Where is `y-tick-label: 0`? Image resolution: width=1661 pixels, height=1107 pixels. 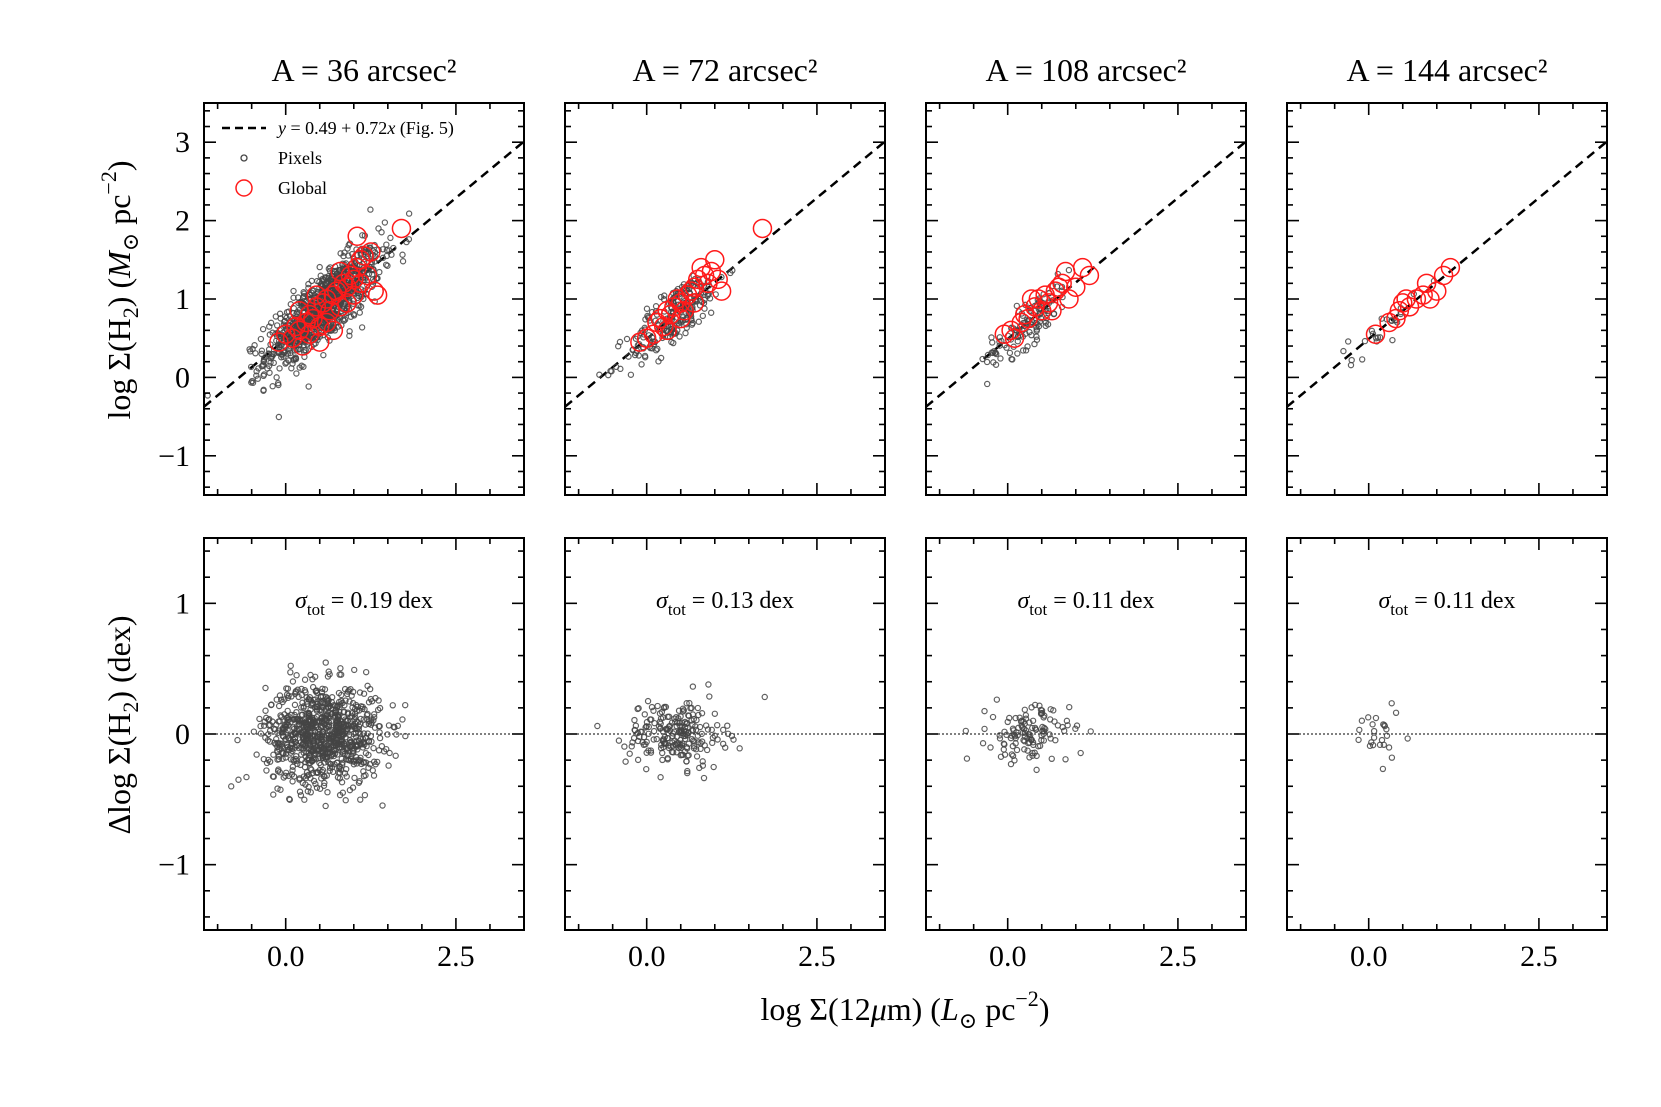 y-tick-label: 0 is located at coordinates (182, 734).